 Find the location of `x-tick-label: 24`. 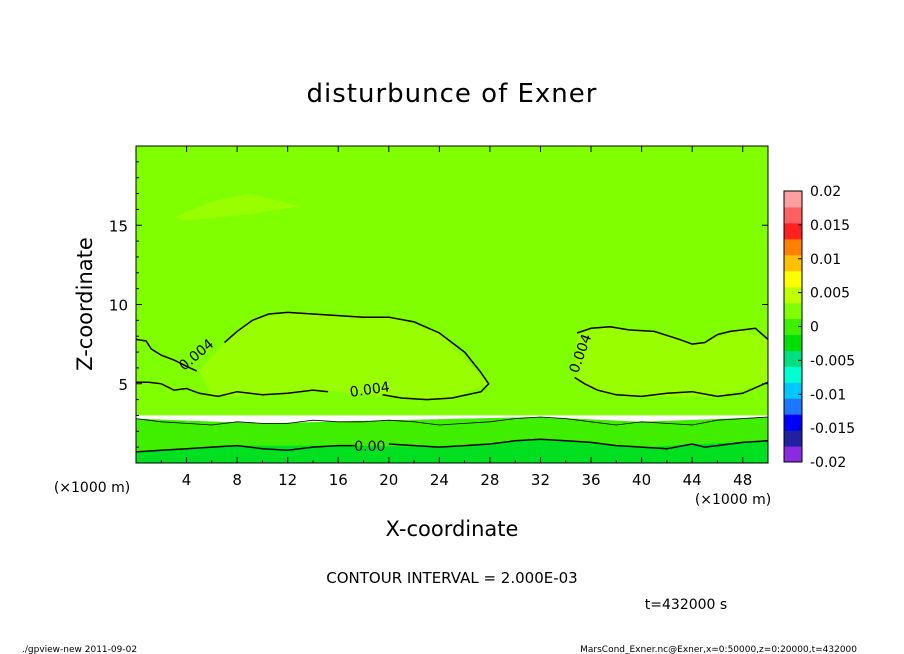

x-tick-label: 24 is located at coordinates (439, 480).